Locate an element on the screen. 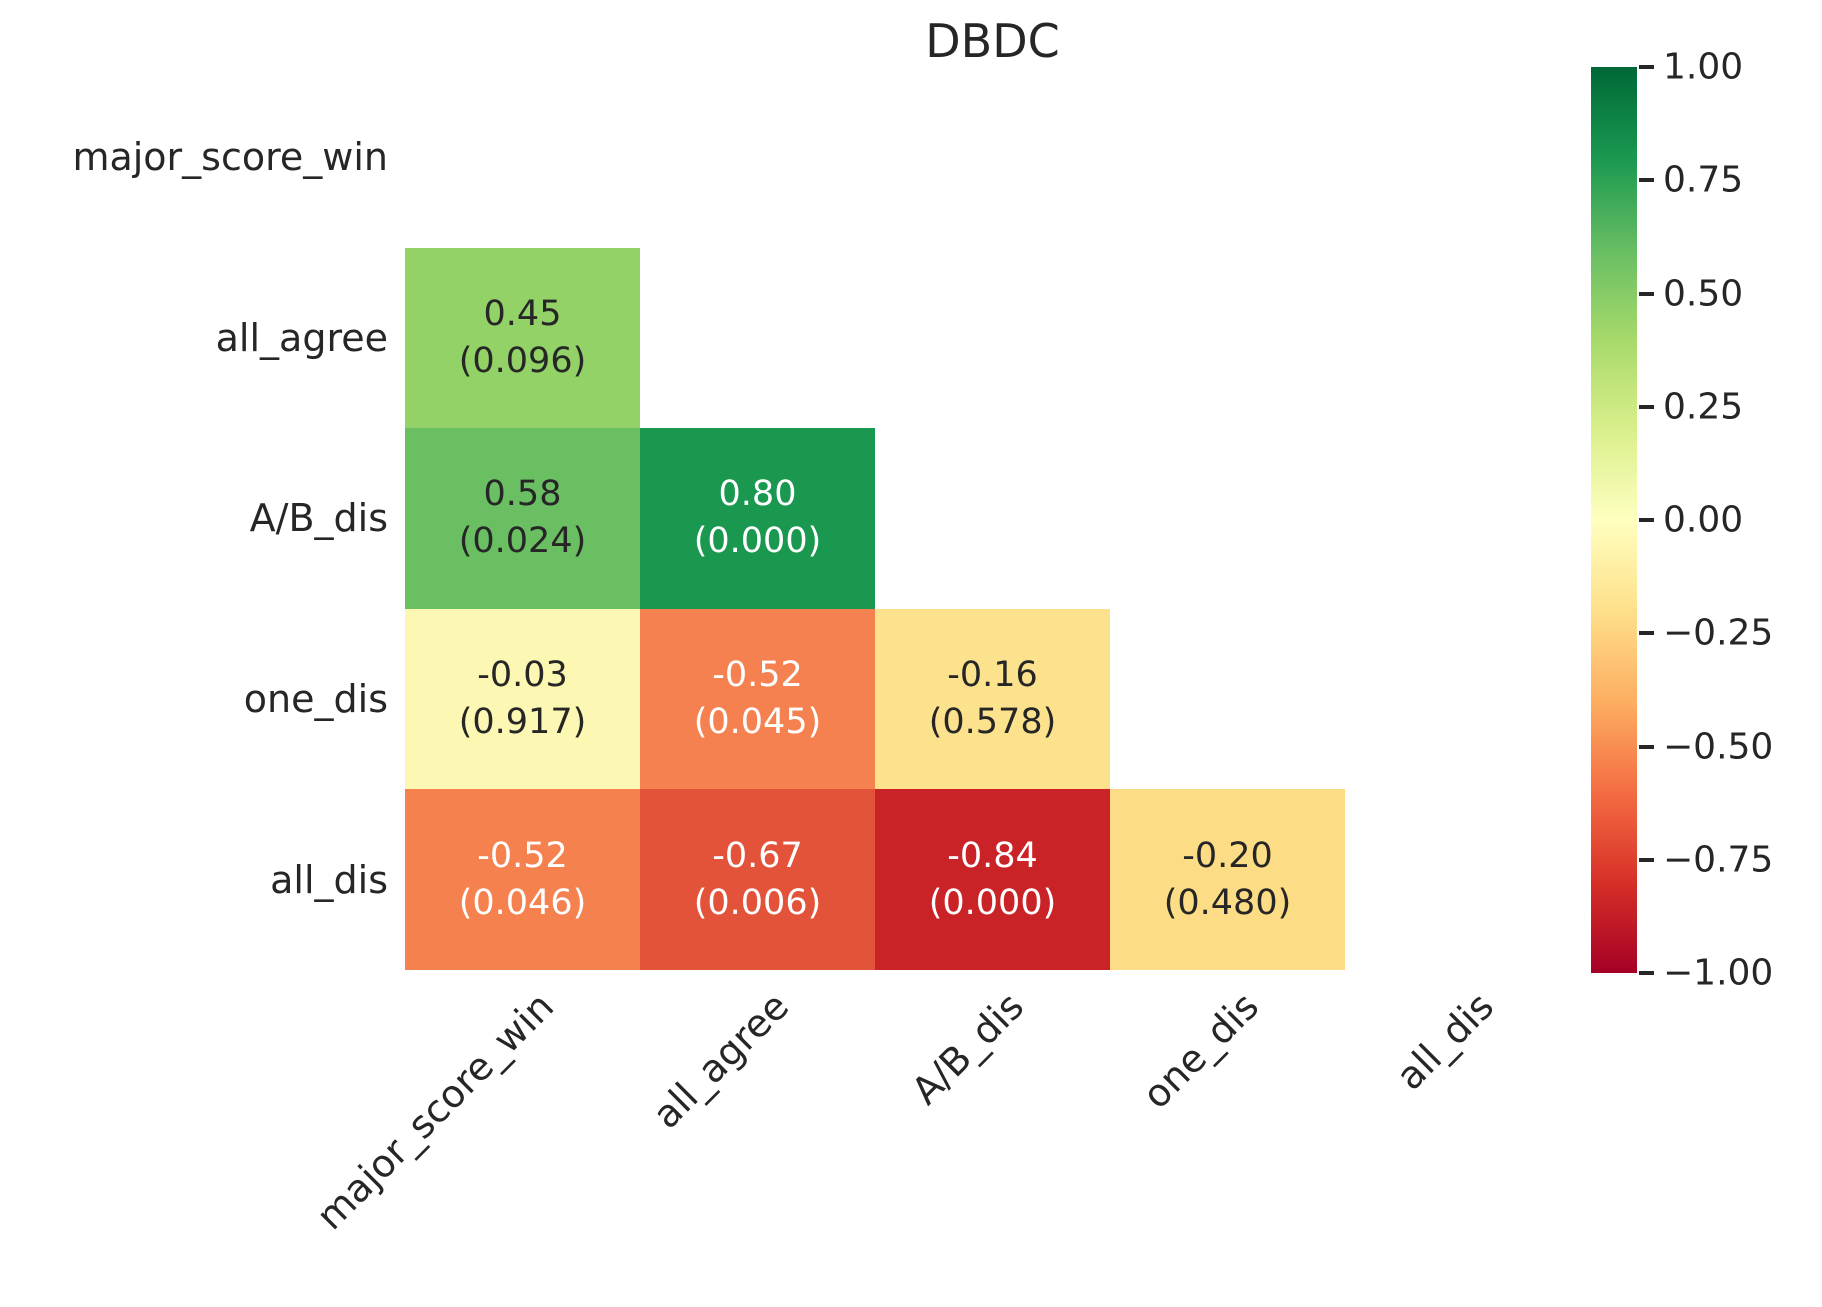 The image size is (1822, 1307). heatmap-cell-all_dis-all_agree: -0.67 (0.006) is located at coordinates (757, 879).